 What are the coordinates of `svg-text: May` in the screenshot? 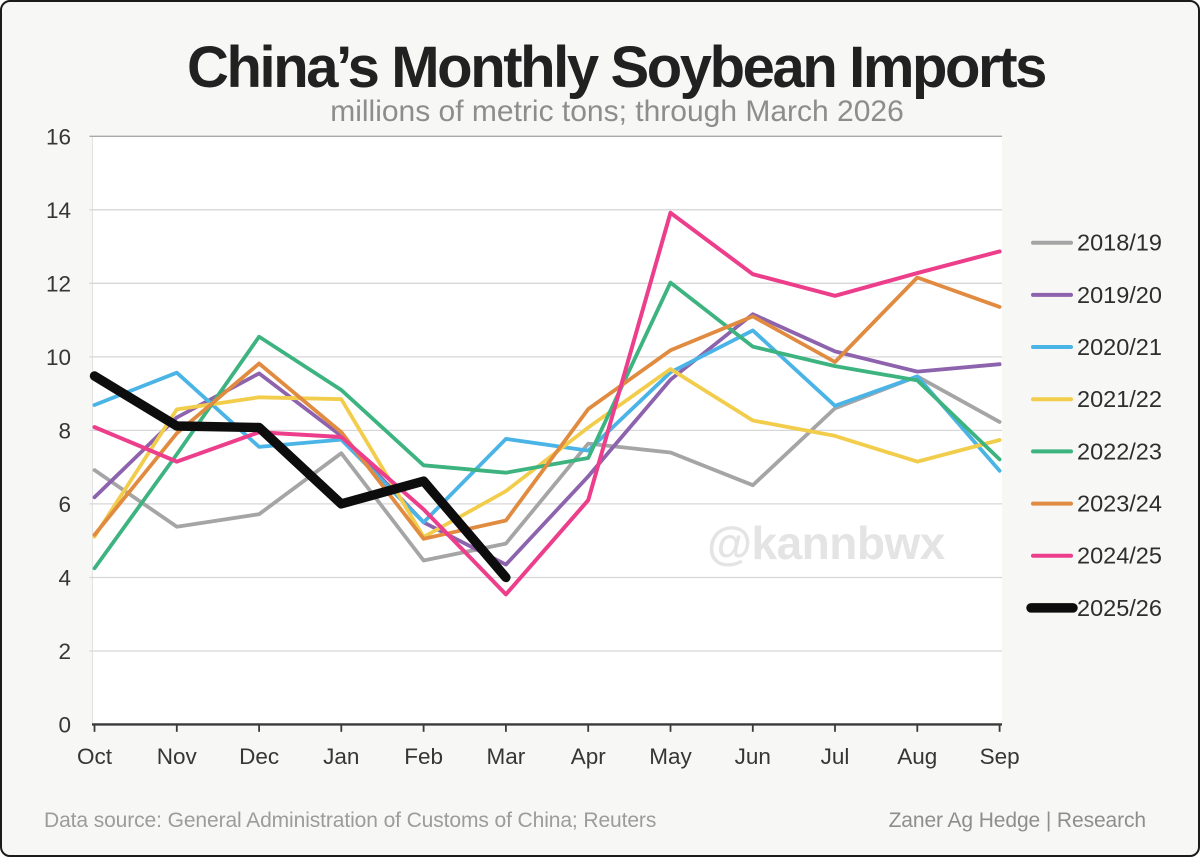 It's located at (670, 756).